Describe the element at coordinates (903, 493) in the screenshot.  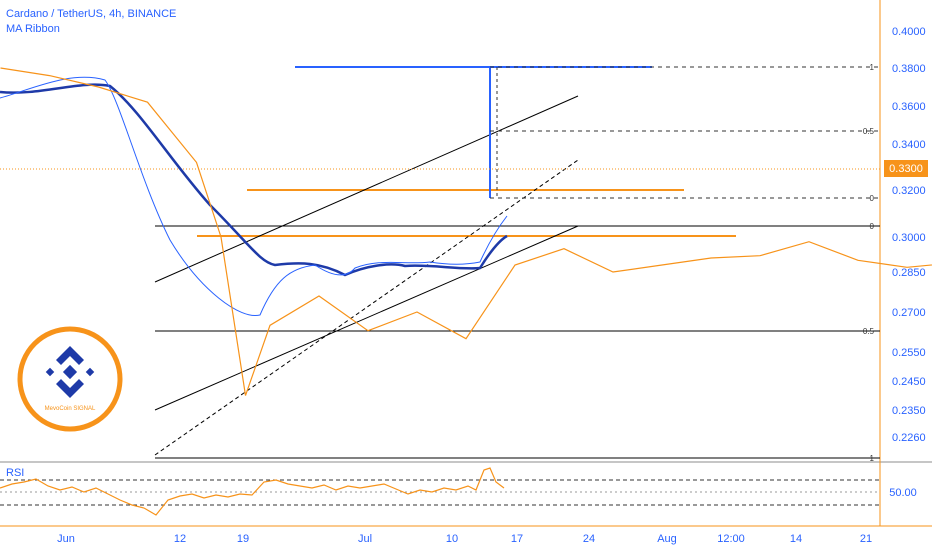
I see `rsi-level-label: 50.00` at that location.